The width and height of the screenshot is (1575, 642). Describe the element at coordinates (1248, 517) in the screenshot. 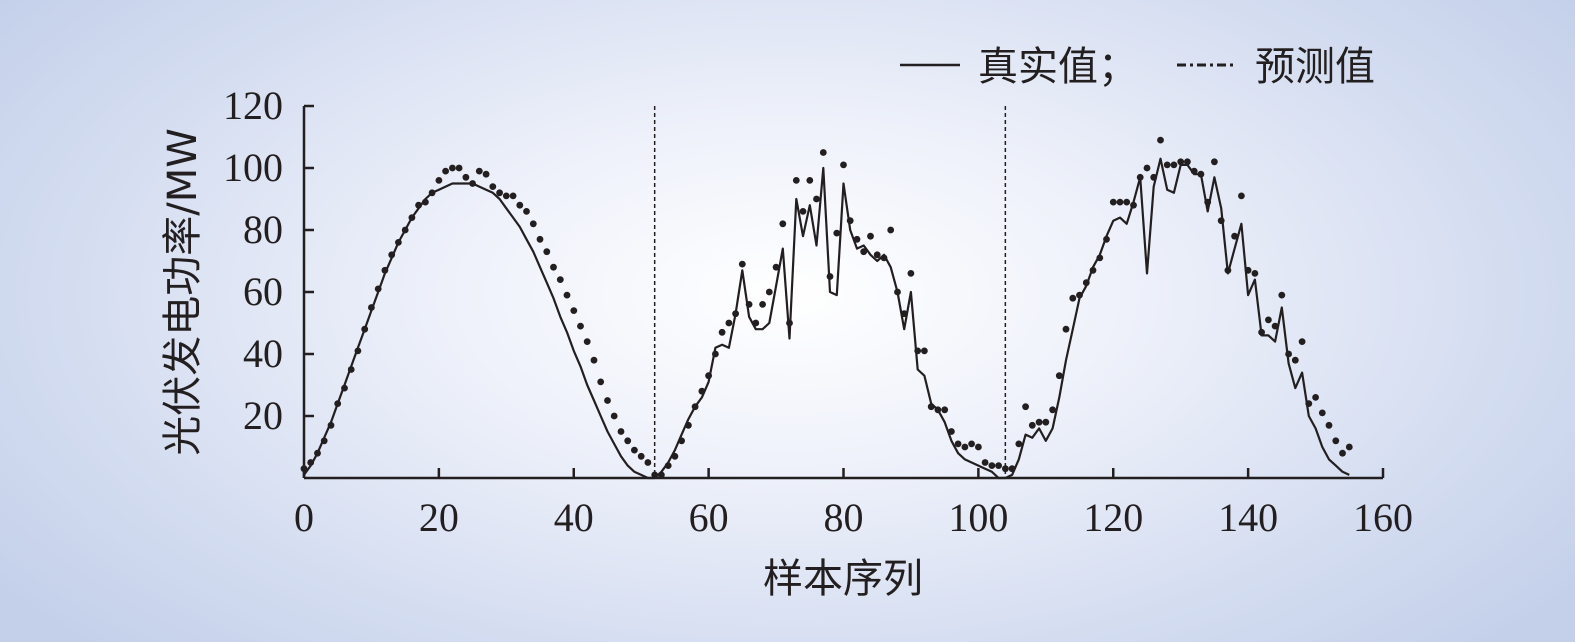

I see `x-tick-label-7: 140` at that location.